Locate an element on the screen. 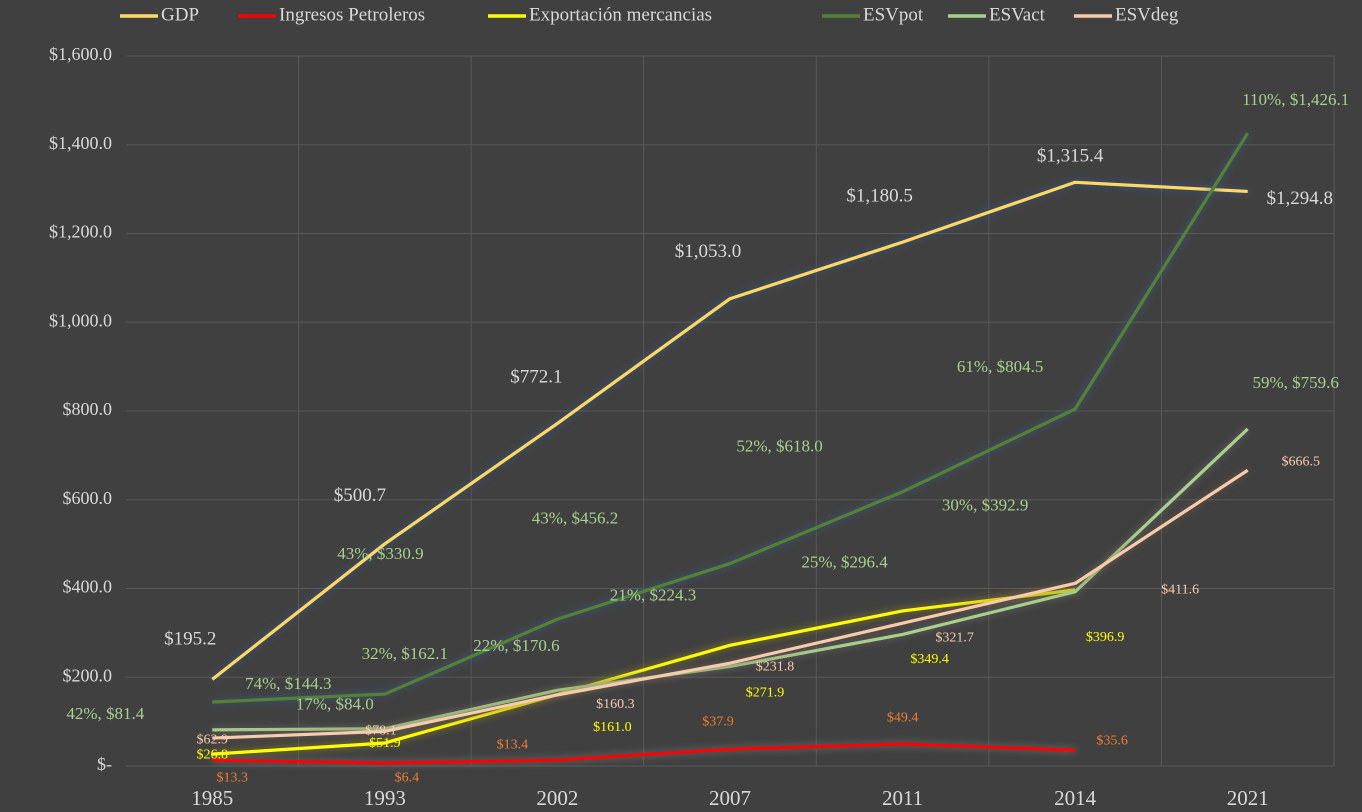 The image size is (1362, 812). data-label: 30%, $392.9 is located at coordinates (985, 505).